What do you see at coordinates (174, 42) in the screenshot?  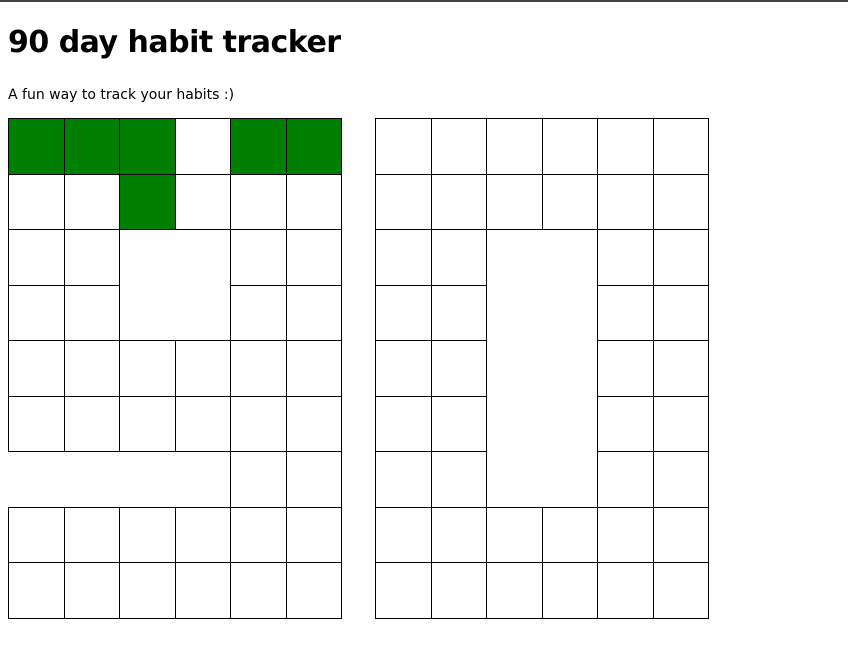 I see `page-title: 90 day habit tracker` at bounding box center [174, 42].